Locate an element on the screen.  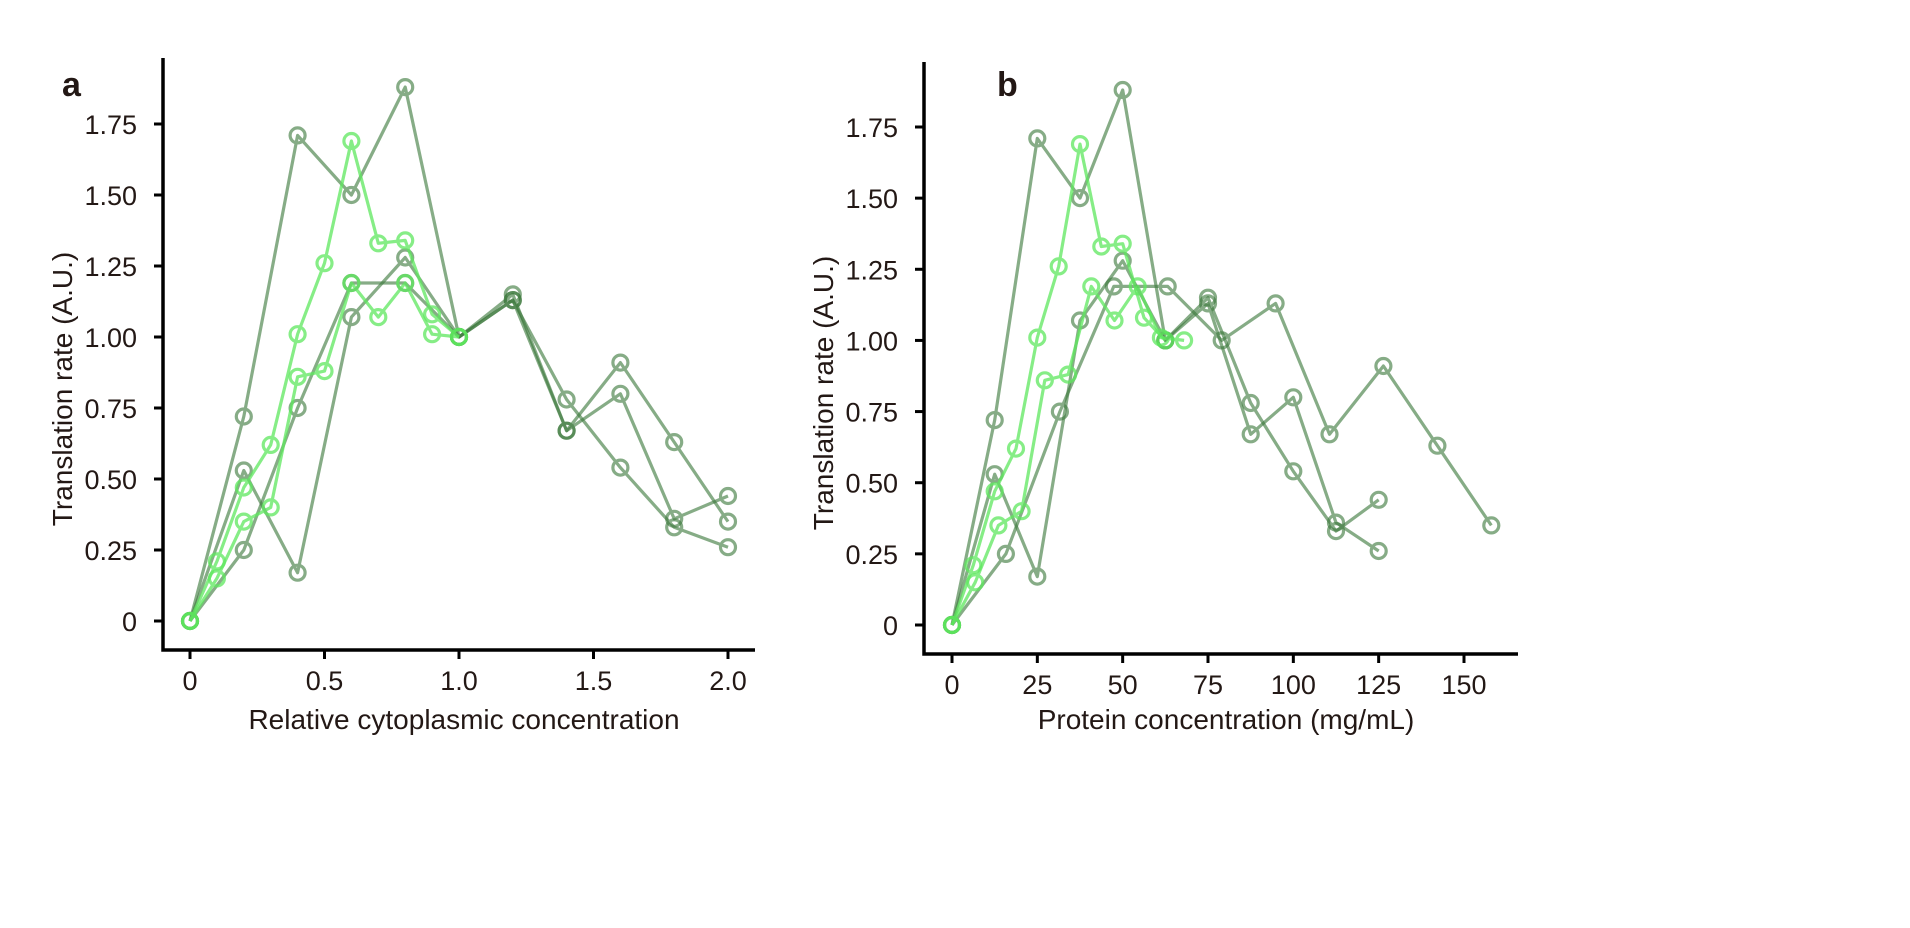
y-axis-title-b: Translation rate (A.U.) is located at coordinates (823, 393).